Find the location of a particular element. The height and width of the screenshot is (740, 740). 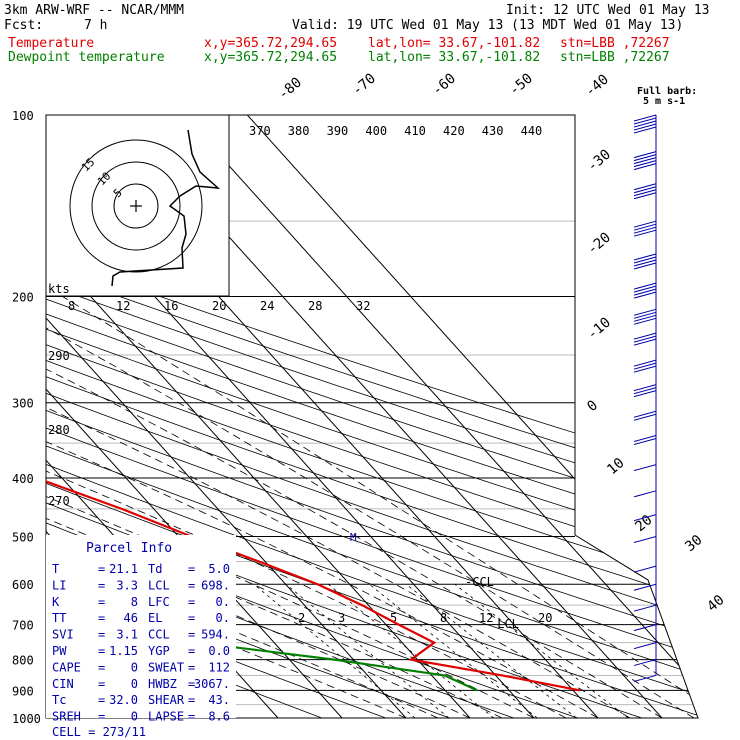

parcel-param-value: 43. is located at coordinates (219, 700).